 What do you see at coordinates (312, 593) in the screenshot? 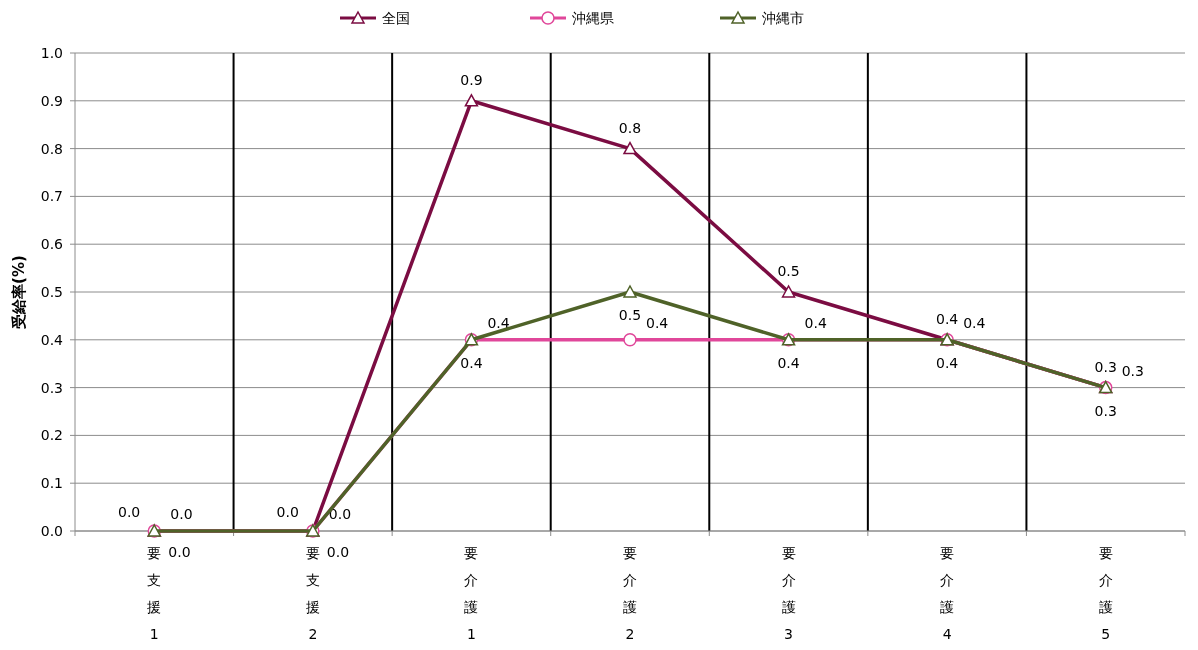
I see `x-tick-label: 要支援2` at bounding box center [312, 593].